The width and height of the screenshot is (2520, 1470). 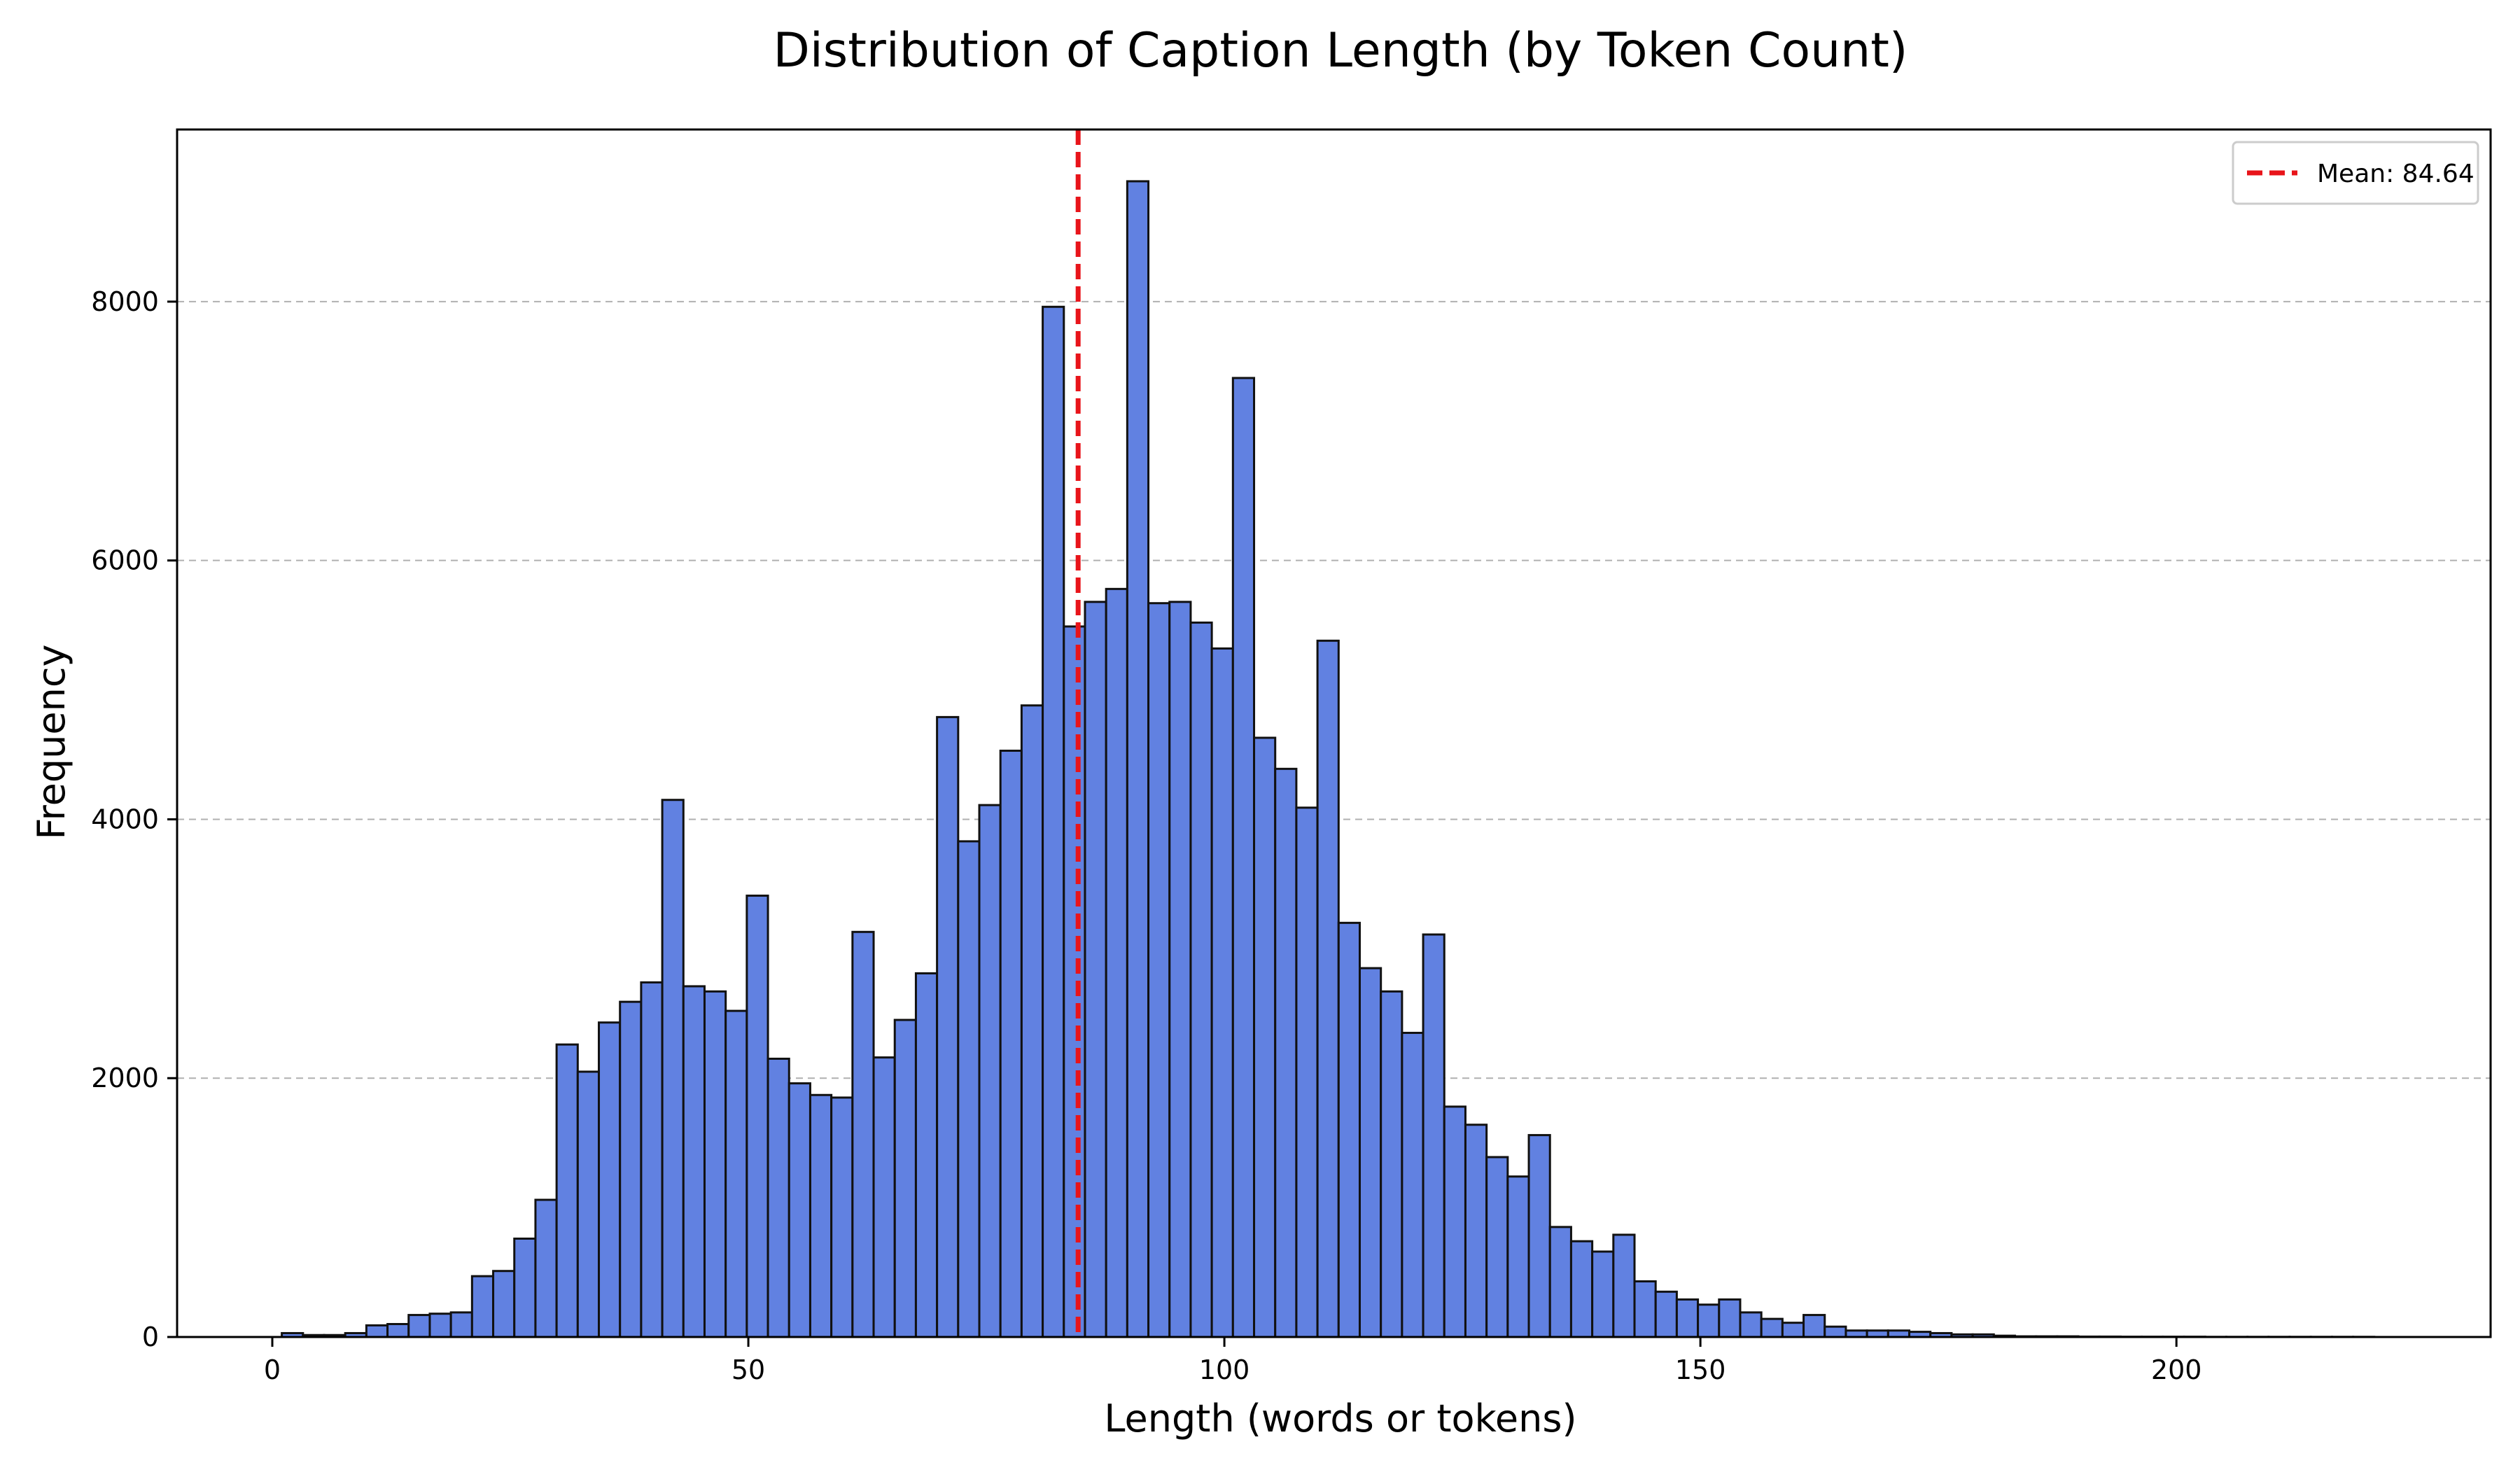 What do you see at coordinates (2176, 1369) in the screenshot?
I see `x-tick-label: 200` at bounding box center [2176, 1369].